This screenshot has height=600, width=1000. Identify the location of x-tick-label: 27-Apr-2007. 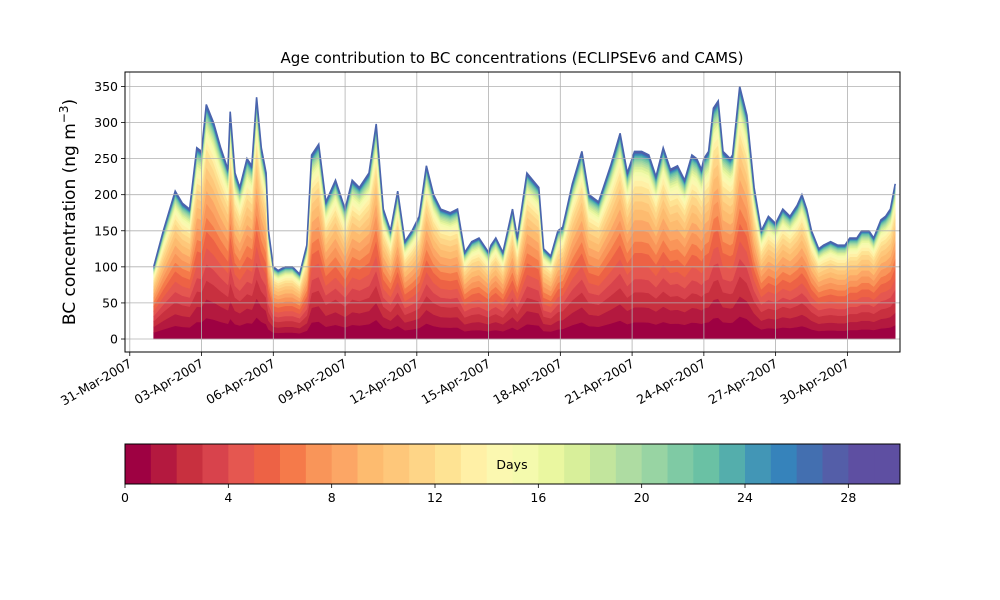
(743, 382).